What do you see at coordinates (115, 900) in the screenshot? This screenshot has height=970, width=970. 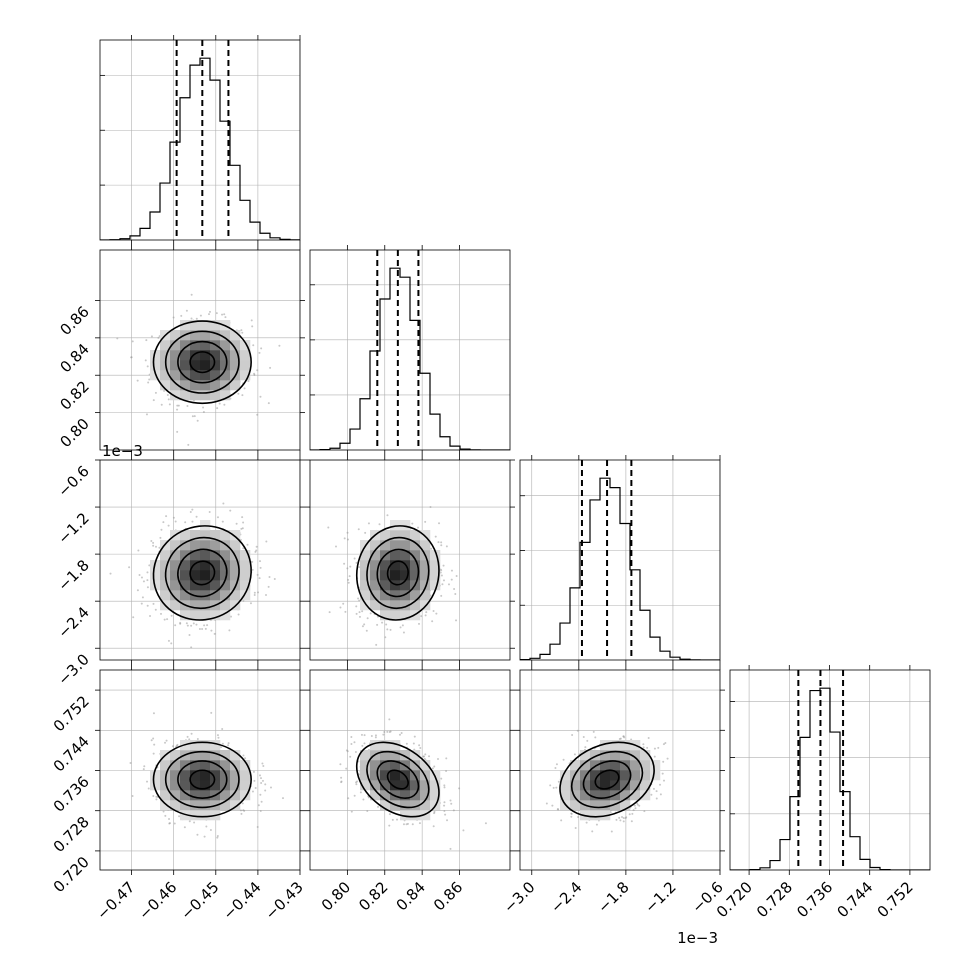 I see `x-tick-label: −0.47` at bounding box center [115, 900].